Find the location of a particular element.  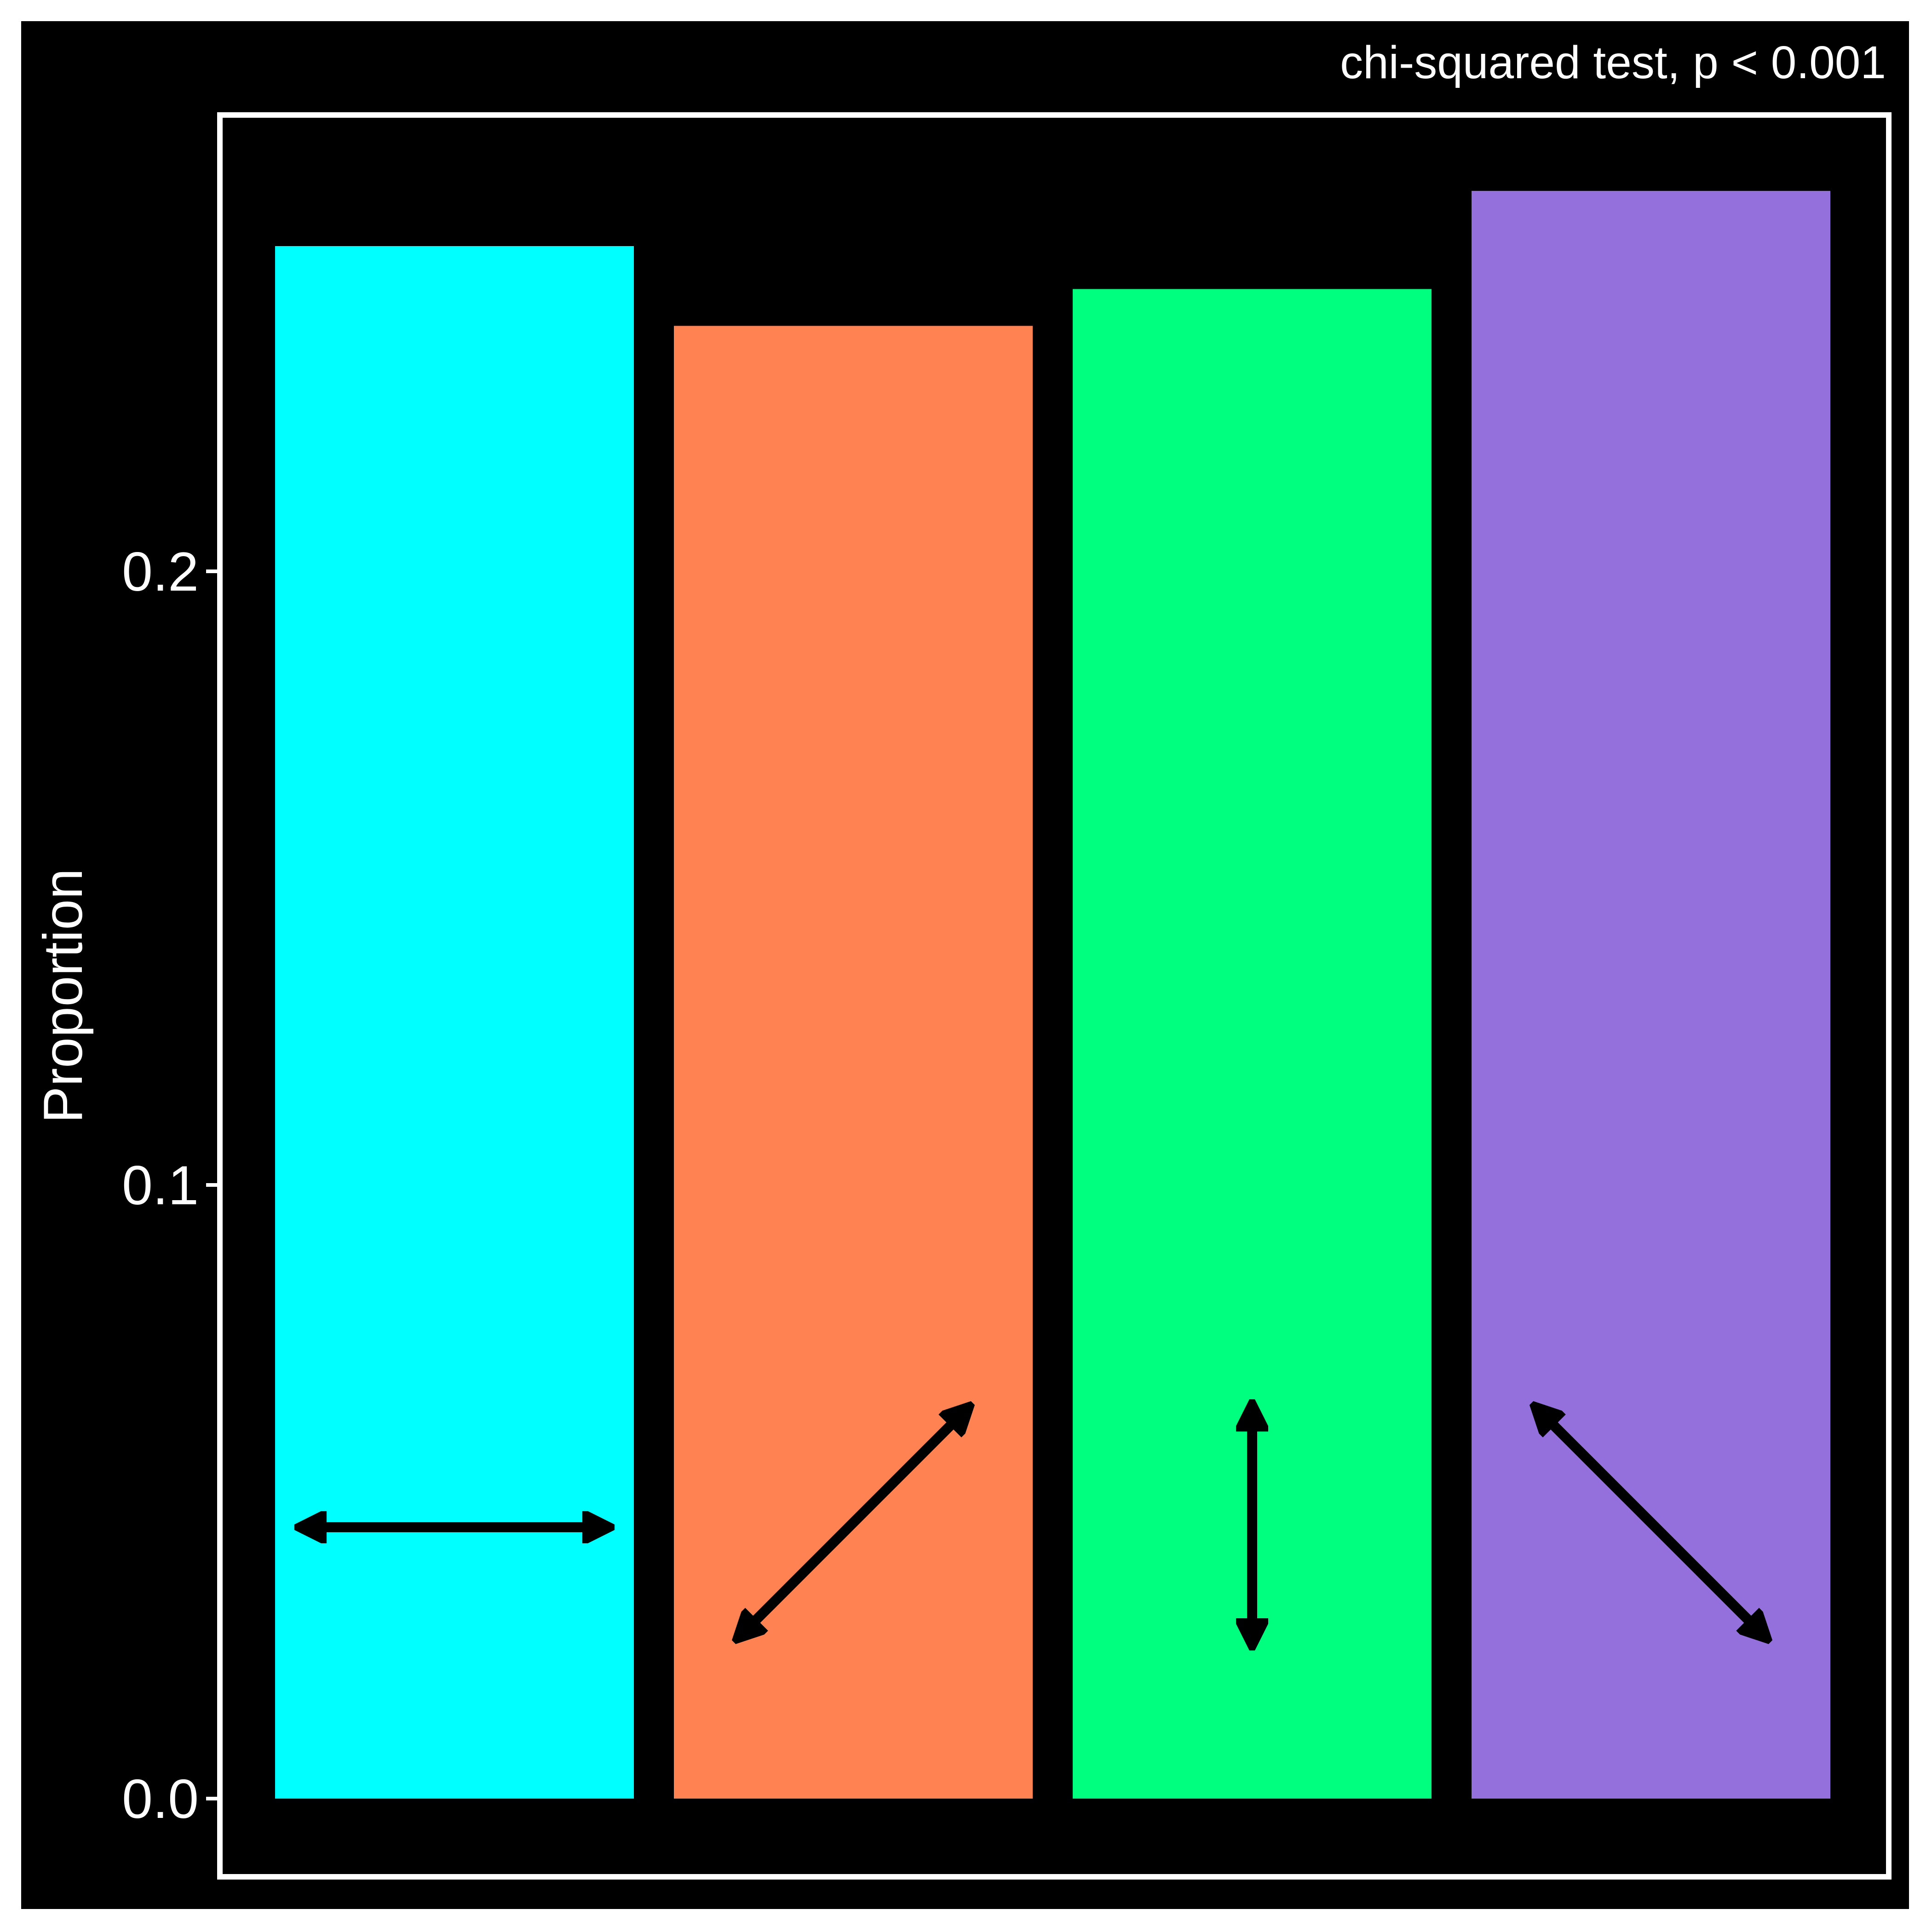

double-arrow-diagonal-up-icon is located at coordinates (853, 1522).